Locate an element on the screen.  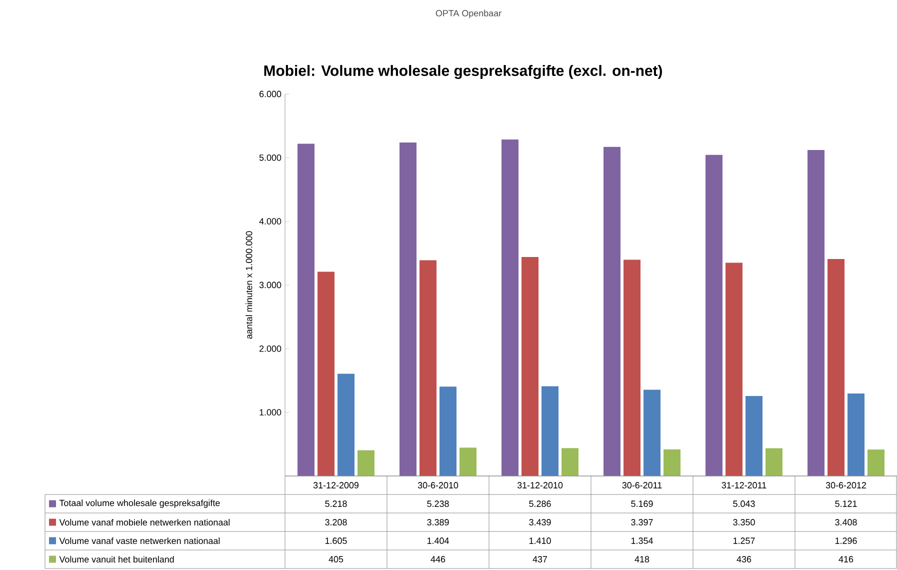
y-axis-title: aantal minuten x 1.000.000 is located at coordinates (249, 285).